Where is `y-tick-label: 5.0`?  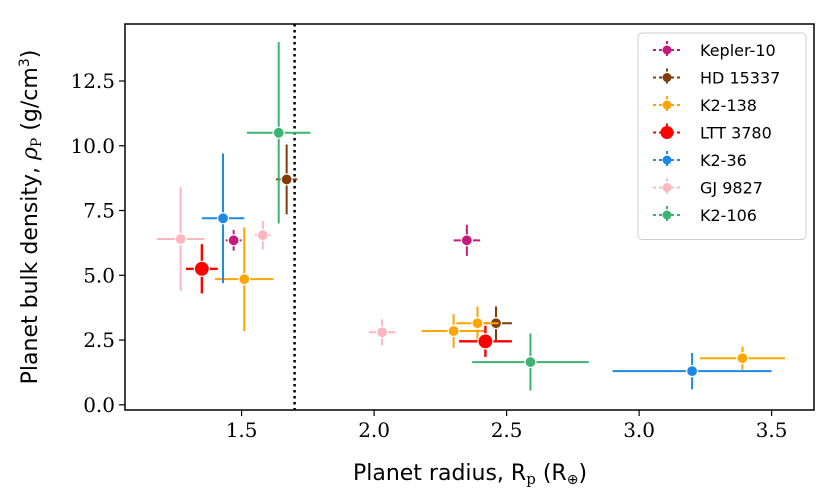
y-tick-label: 5.0 is located at coordinates (99, 275).